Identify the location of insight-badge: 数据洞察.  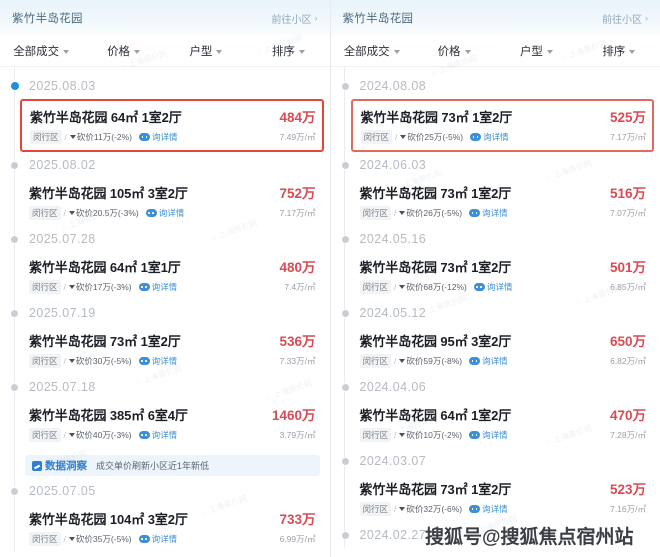
(59, 465).